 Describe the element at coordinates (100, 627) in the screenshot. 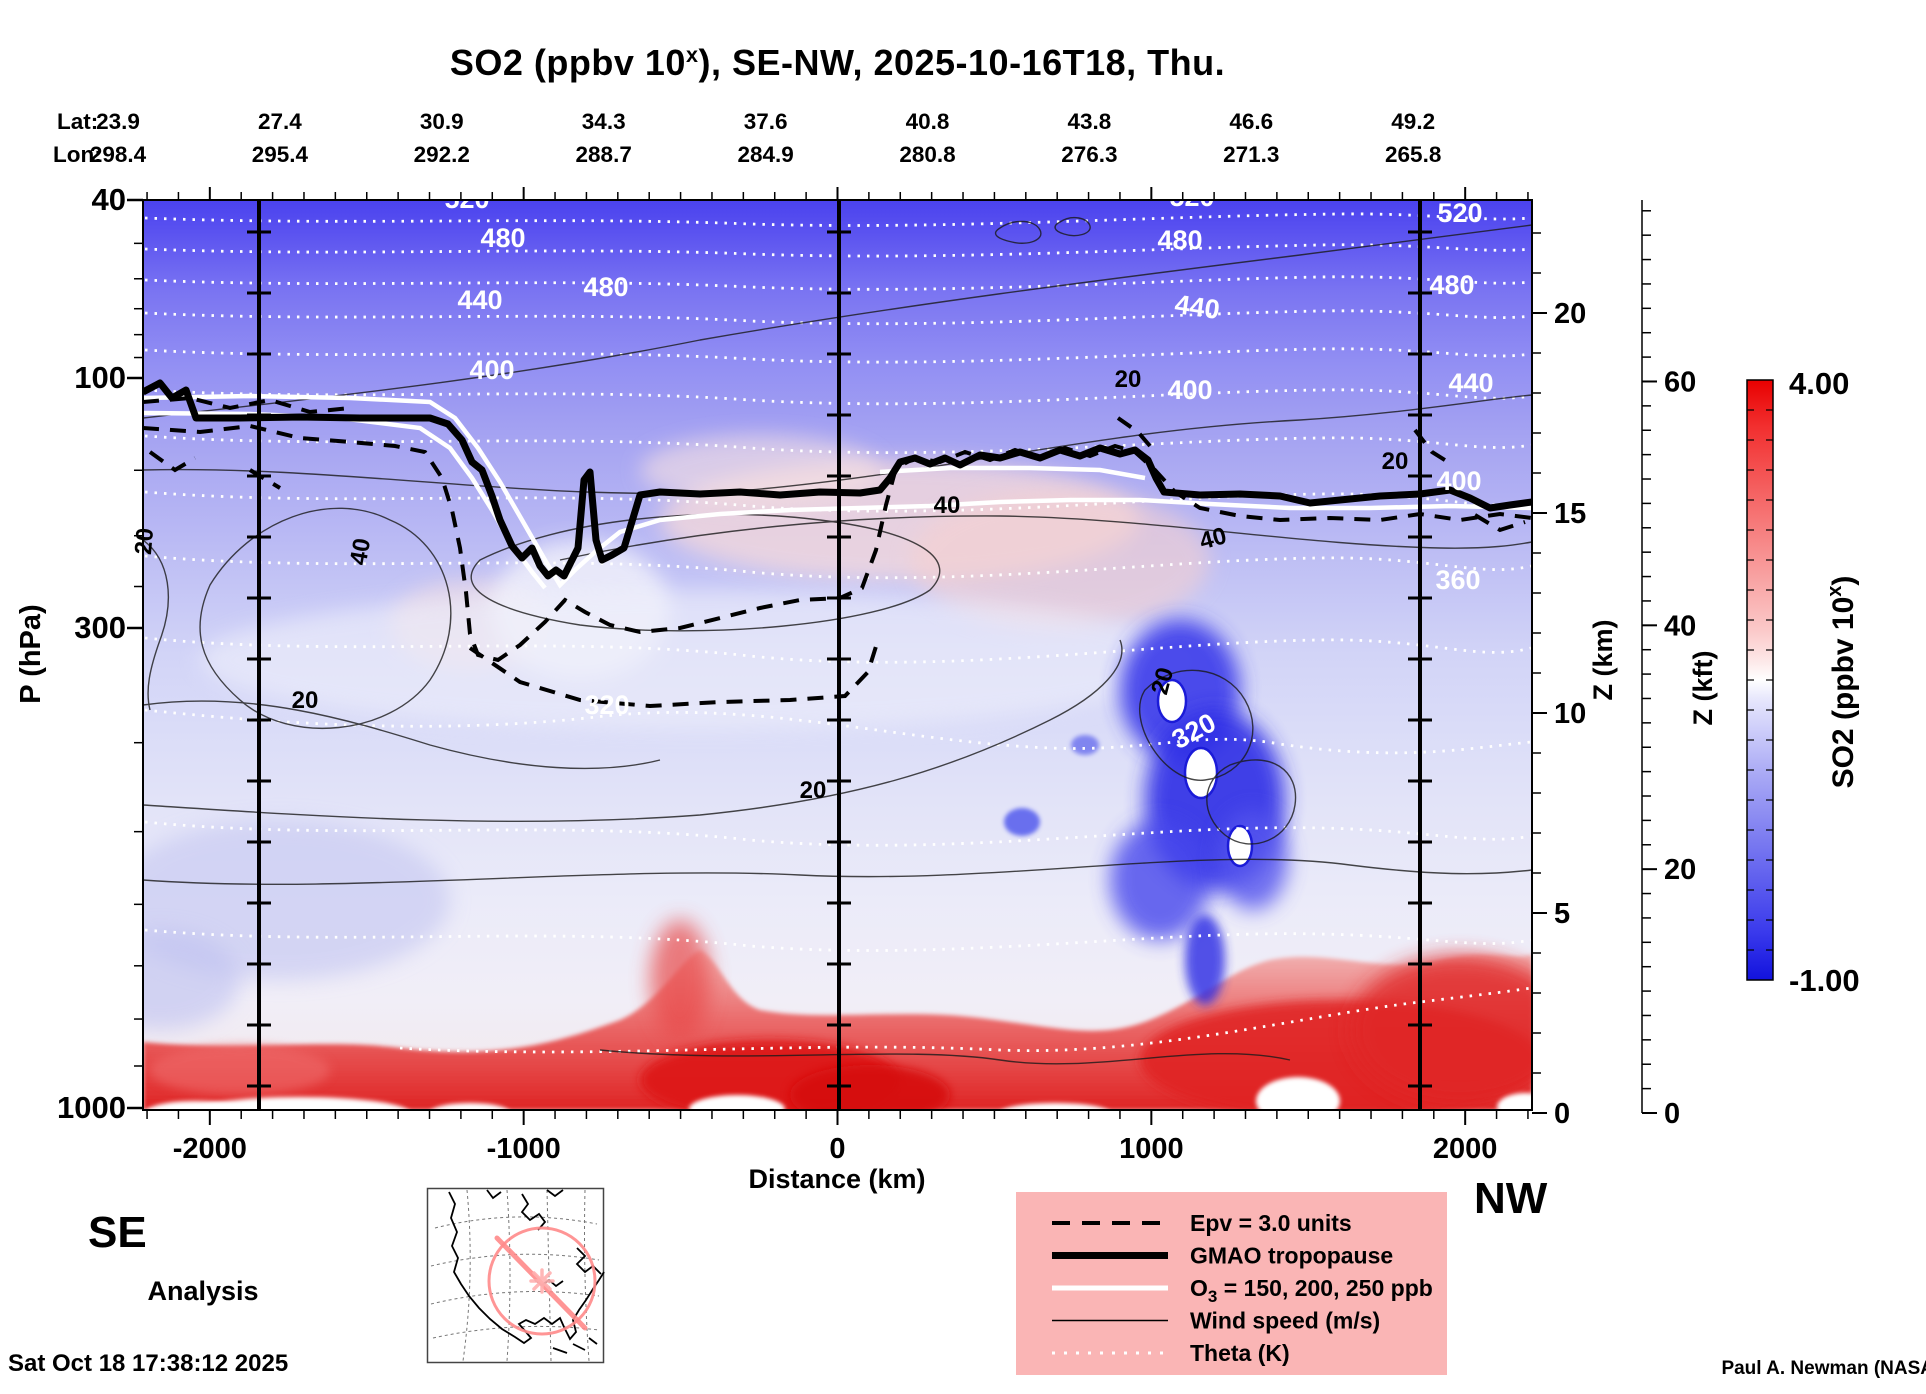

I see `pressure-tick-label: 300` at that location.